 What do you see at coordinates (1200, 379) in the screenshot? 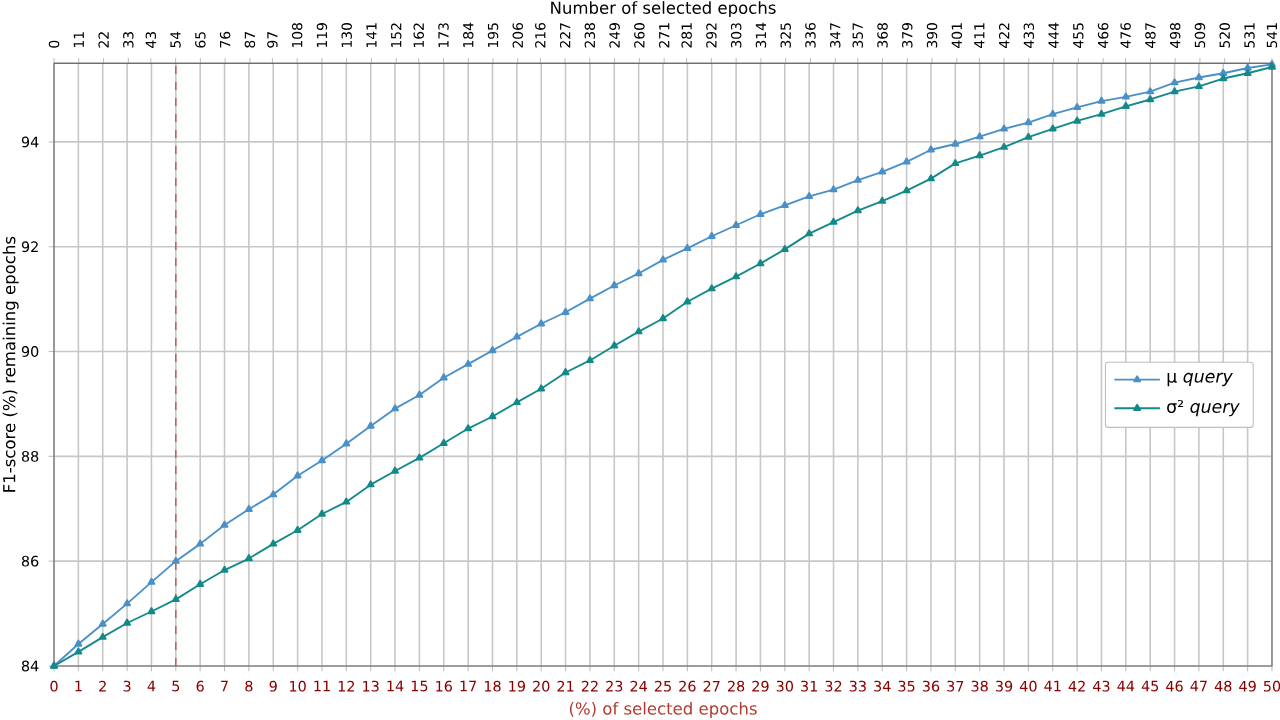
I see `legend-label: µ query` at bounding box center [1200, 379].